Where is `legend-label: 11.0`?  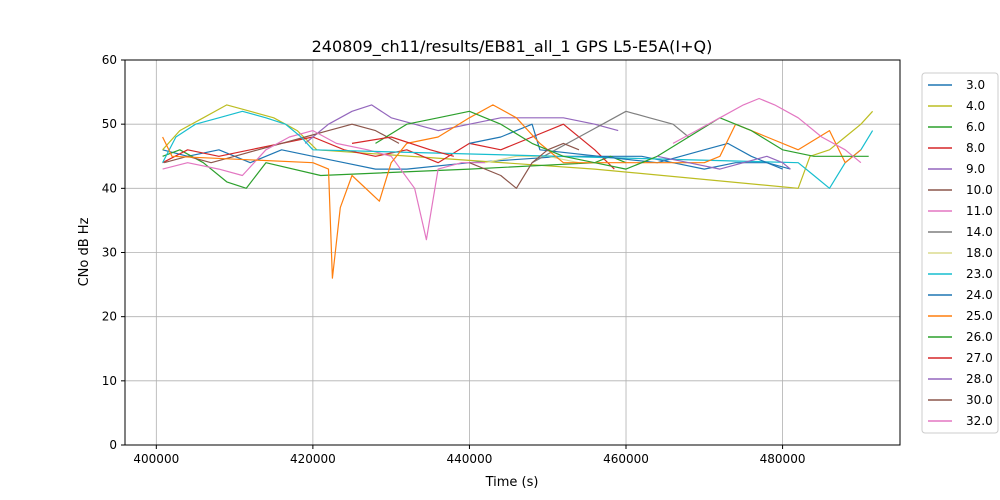 legend-label: 11.0 is located at coordinates (979, 211).